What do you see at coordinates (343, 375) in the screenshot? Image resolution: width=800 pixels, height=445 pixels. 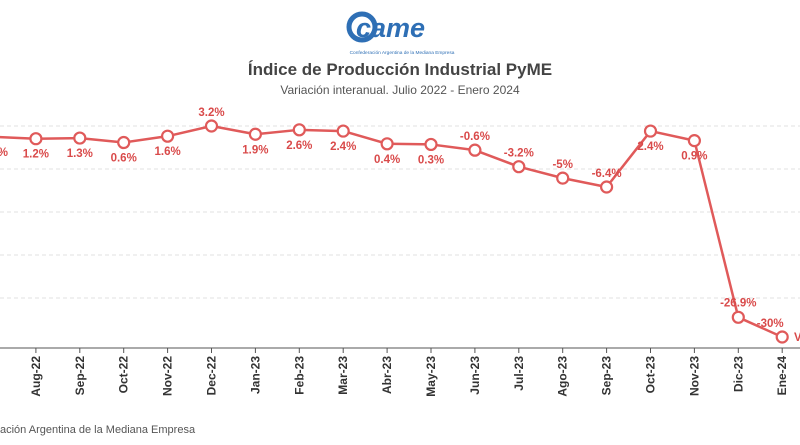 I see `x-tick-label: Mar-23` at bounding box center [343, 375].